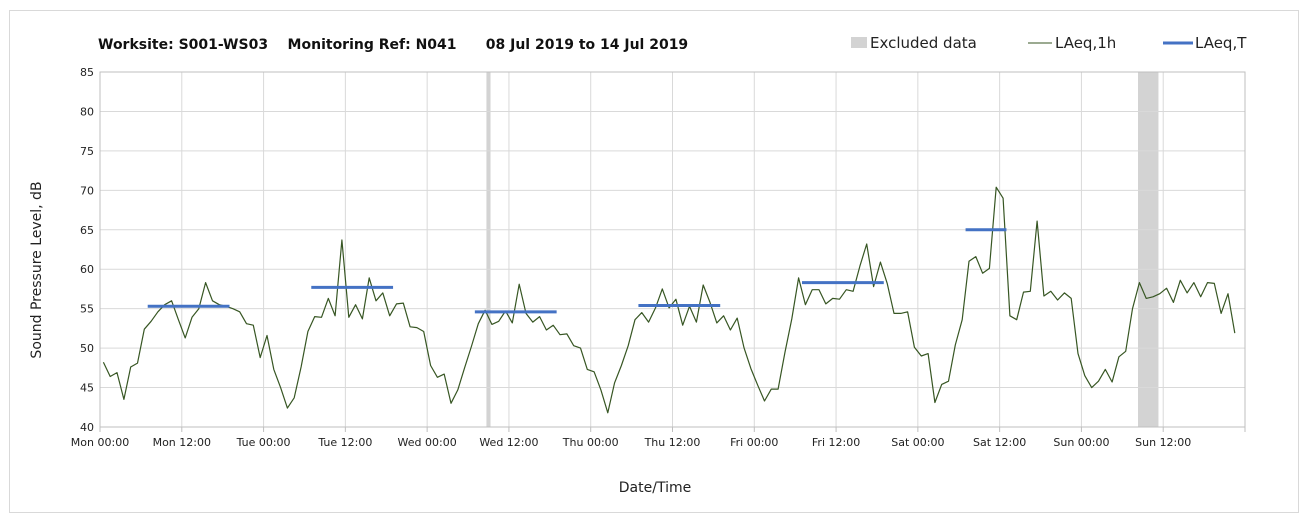  Describe the element at coordinates (182, 442) in the screenshot. I see `x-tick-label: Mon 12:00` at that location.